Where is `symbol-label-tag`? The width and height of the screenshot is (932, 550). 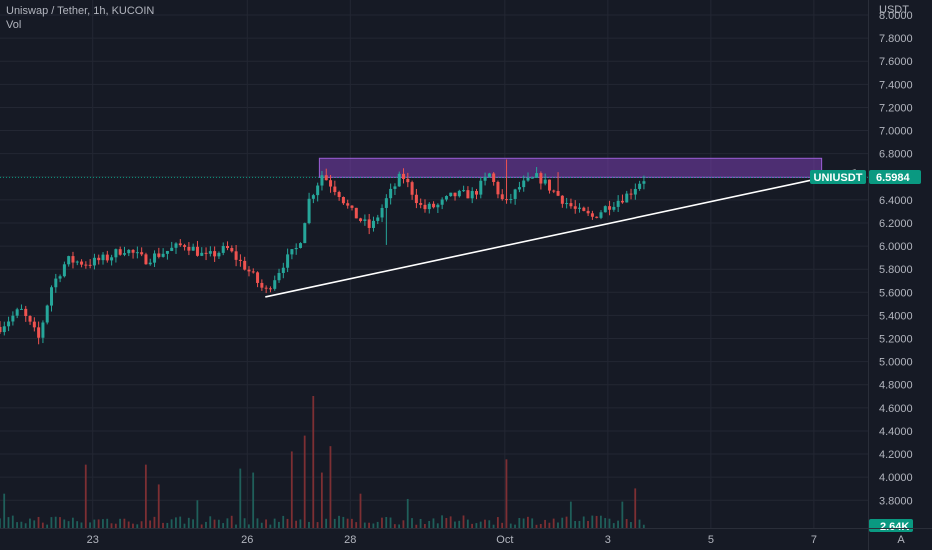 symbol-label-tag is located at coordinates (838, 176).